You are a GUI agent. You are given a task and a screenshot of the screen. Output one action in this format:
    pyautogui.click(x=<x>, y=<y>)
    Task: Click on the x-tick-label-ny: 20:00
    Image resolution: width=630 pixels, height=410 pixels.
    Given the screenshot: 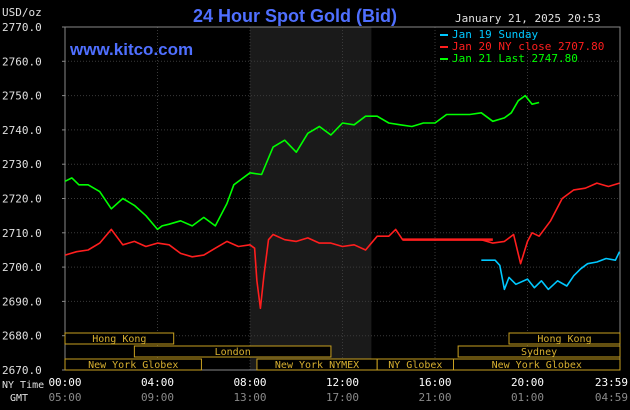 What is the action you would take?
    pyautogui.click(x=527, y=382)
    